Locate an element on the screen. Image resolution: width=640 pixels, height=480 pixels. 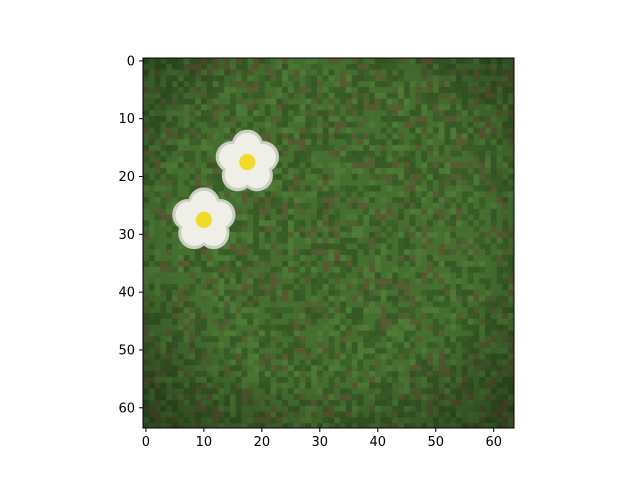
x-tick-label: 30 is located at coordinates (320, 442).